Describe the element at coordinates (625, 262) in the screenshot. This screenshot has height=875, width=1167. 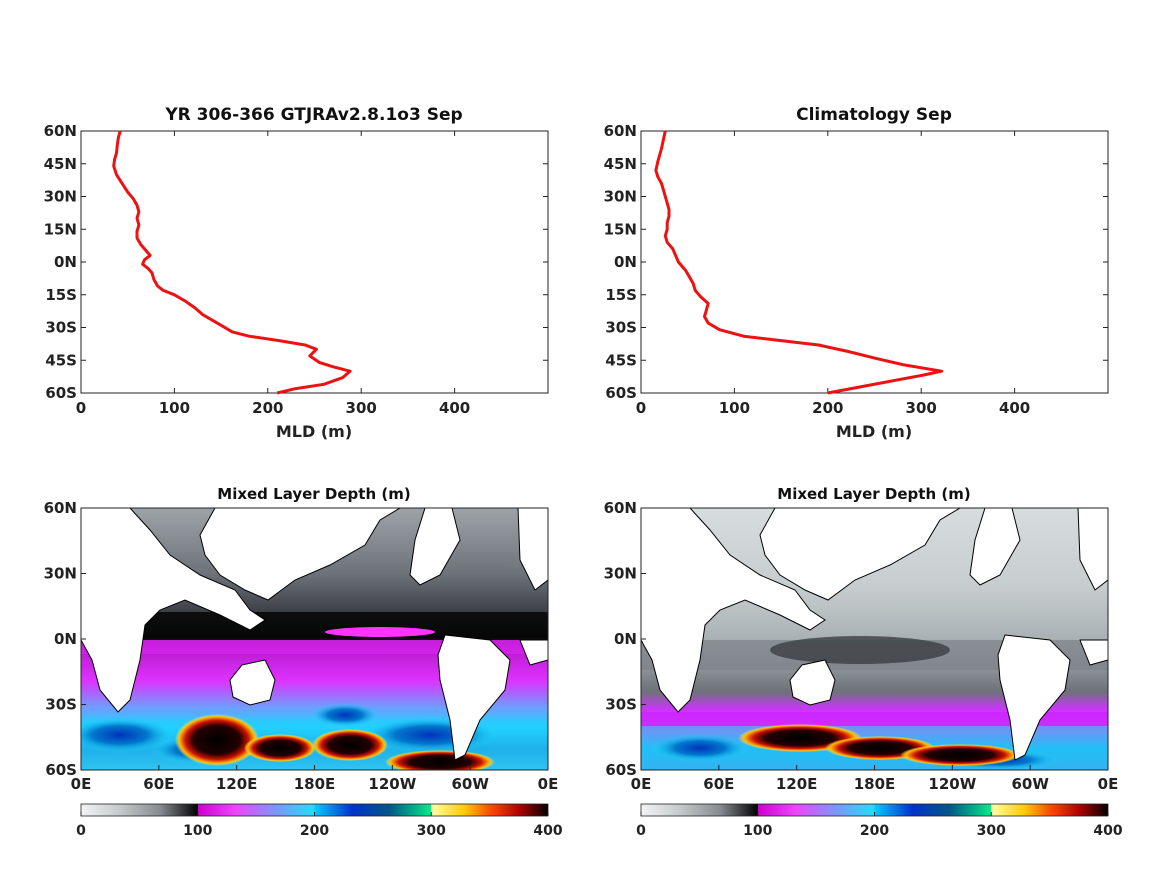
I see `profile-clim-ytick-label: 0N` at that location.